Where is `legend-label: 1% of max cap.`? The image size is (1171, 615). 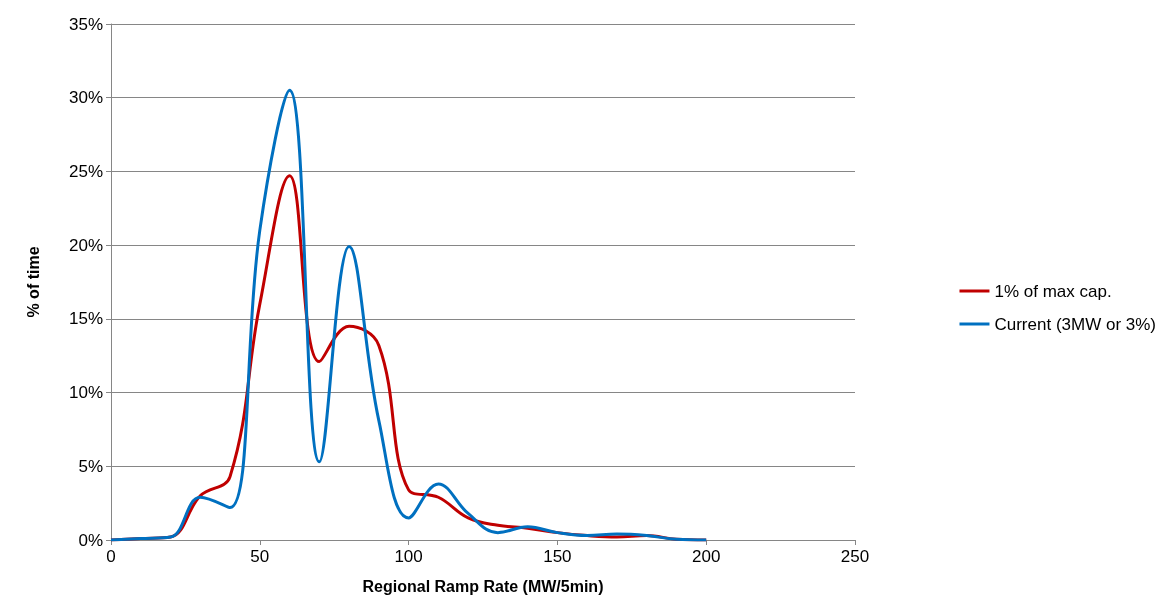
legend-label: 1% of max cap. is located at coordinates (1053, 291).